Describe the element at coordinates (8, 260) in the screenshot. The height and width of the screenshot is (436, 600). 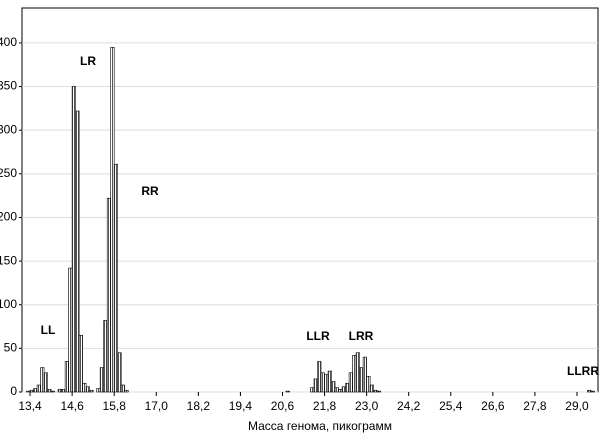
I see `y-tick-label: 150` at that location.